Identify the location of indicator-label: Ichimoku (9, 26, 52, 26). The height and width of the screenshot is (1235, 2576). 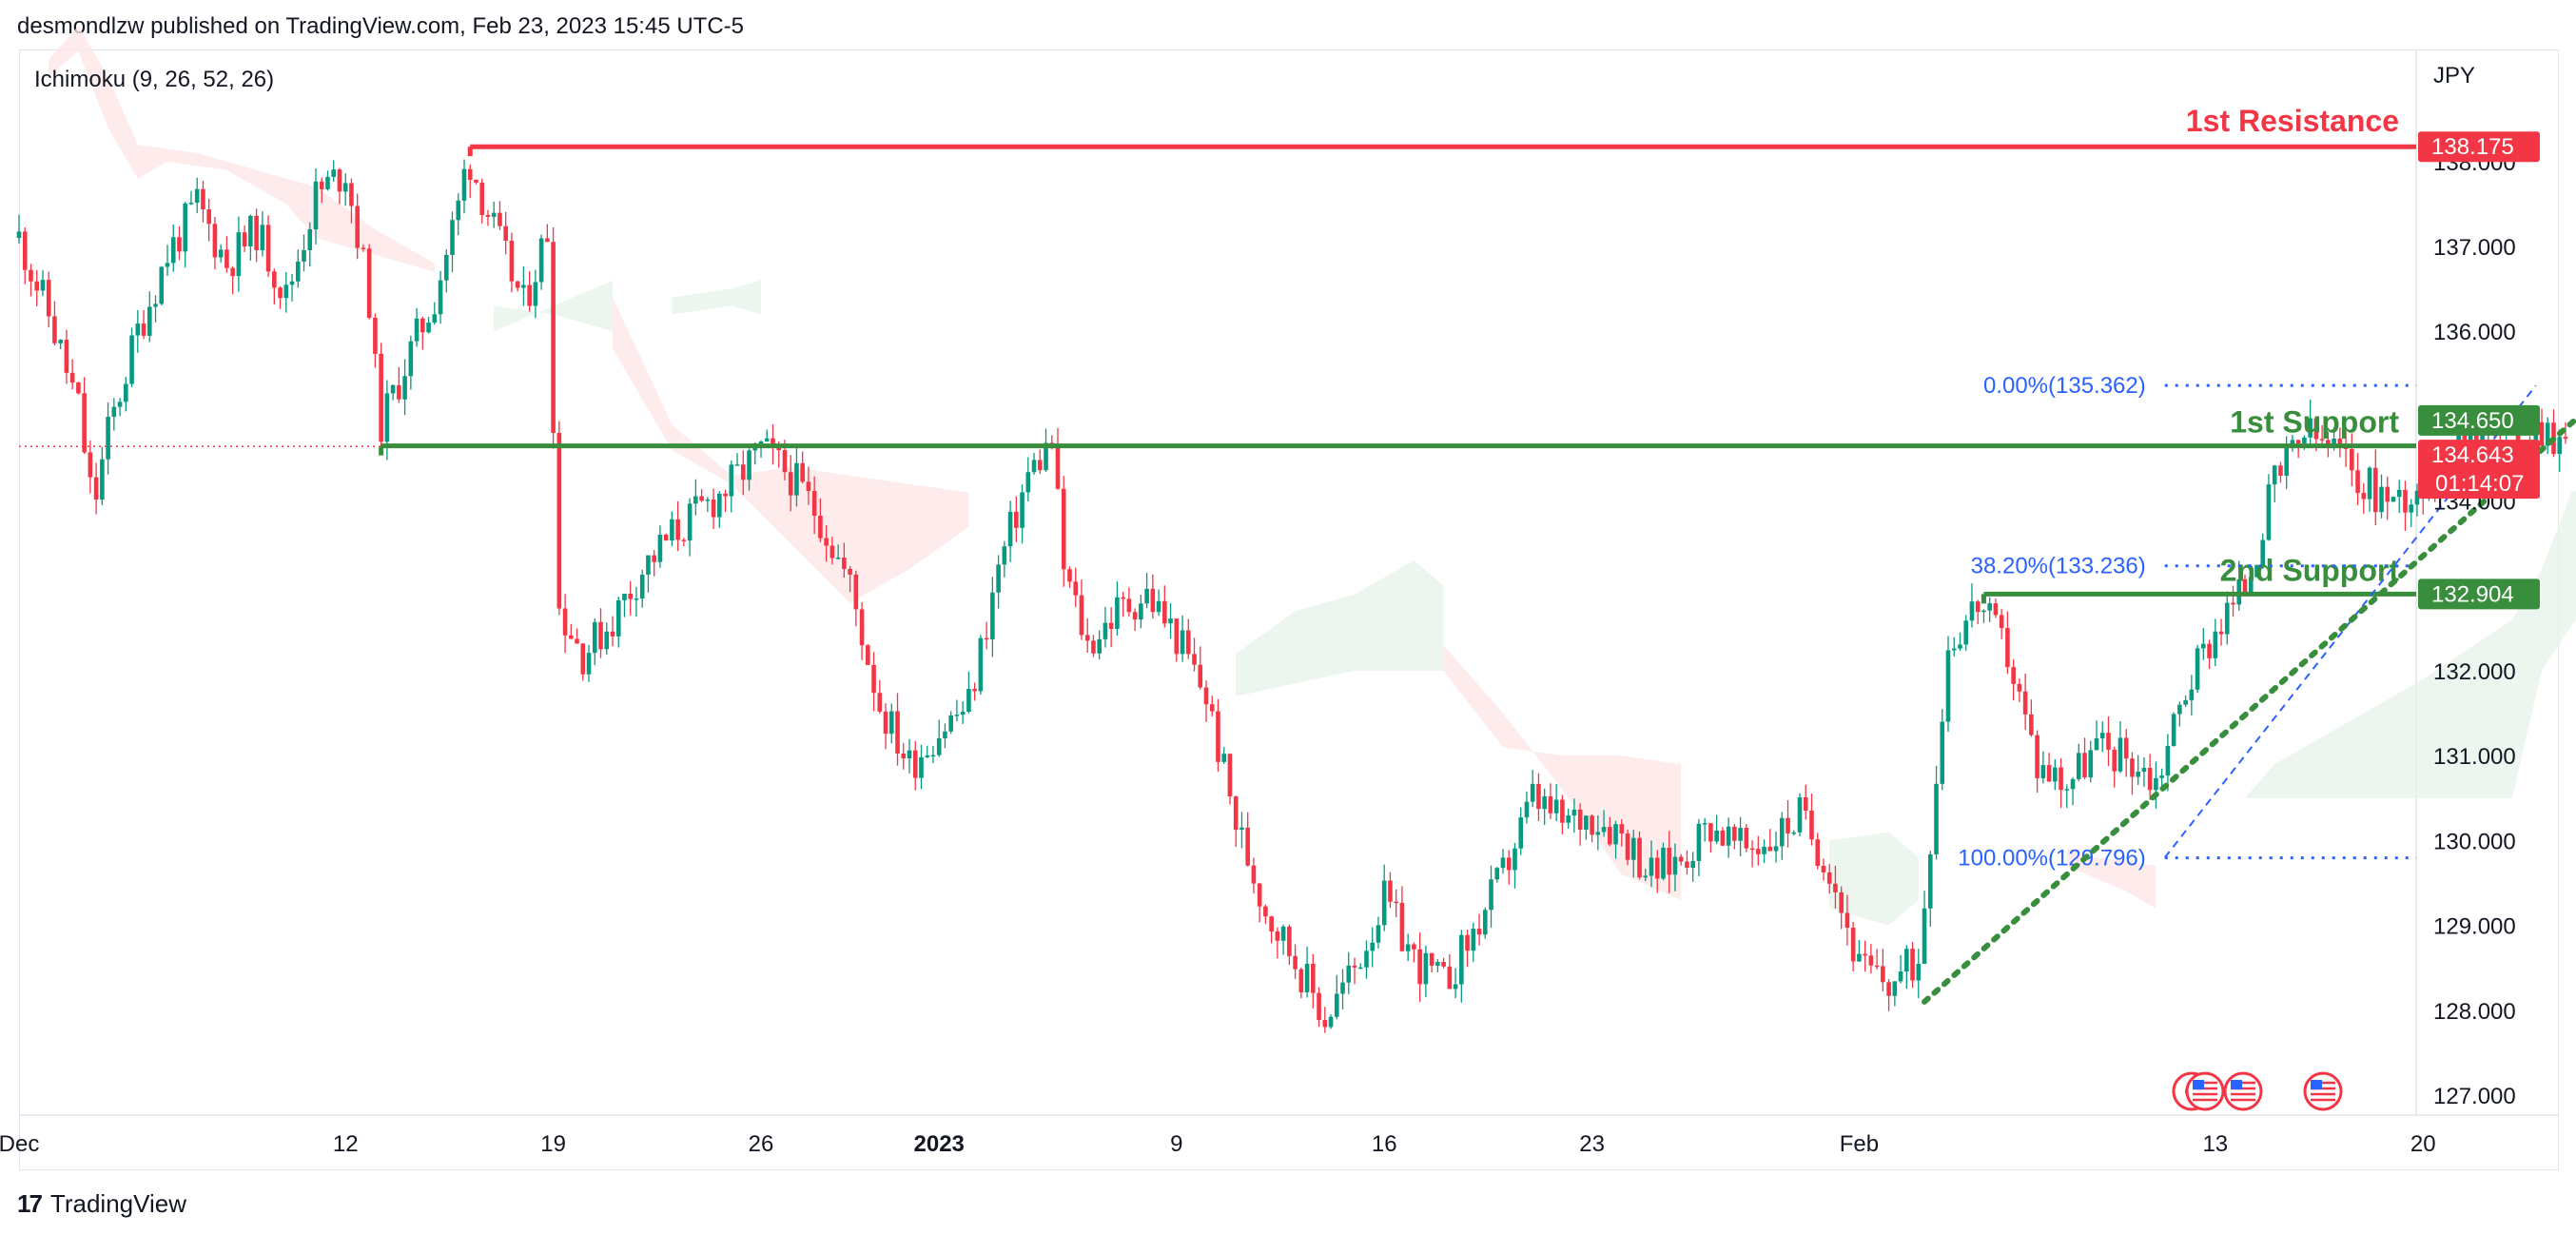
(154, 79).